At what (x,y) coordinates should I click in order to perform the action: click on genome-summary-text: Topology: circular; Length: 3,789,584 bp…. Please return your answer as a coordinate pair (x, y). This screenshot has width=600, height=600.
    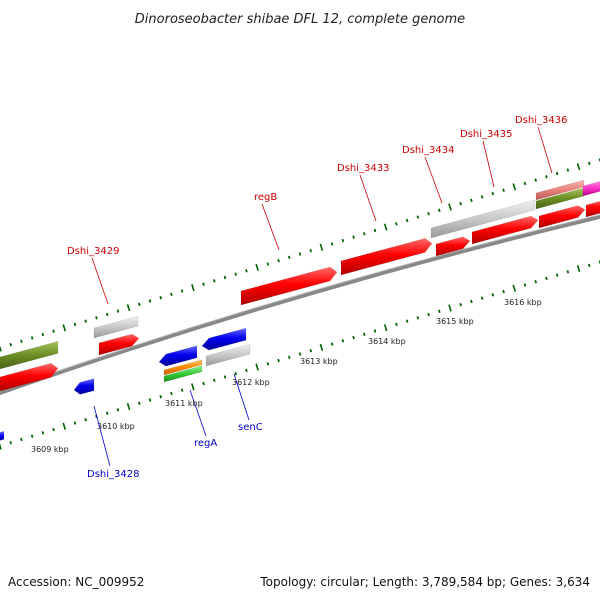
    Looking at the image, I should click on (424, 582).